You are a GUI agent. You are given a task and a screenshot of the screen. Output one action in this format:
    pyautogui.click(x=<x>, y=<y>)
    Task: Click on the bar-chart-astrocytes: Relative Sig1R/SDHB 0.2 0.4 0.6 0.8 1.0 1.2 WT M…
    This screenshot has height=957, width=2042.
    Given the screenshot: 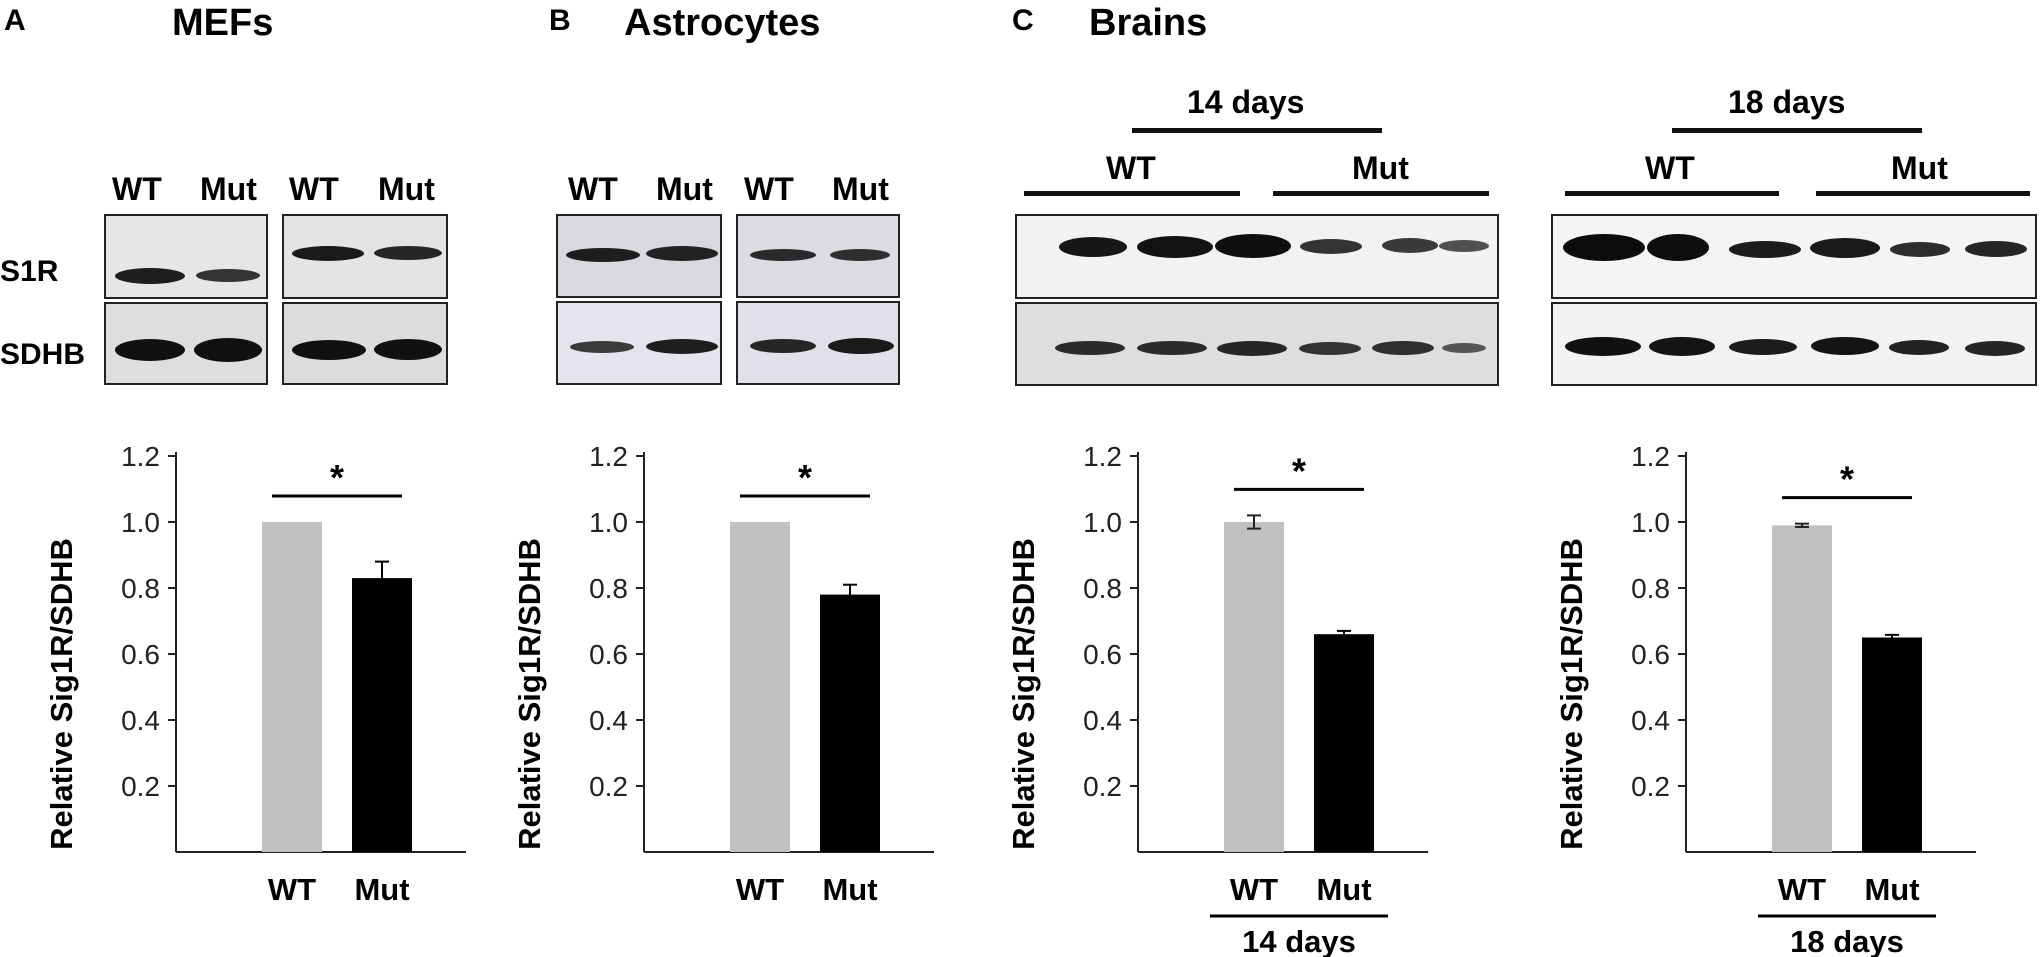 What is the action you would take?
    pyautogui.click(x=723, y=674)
    